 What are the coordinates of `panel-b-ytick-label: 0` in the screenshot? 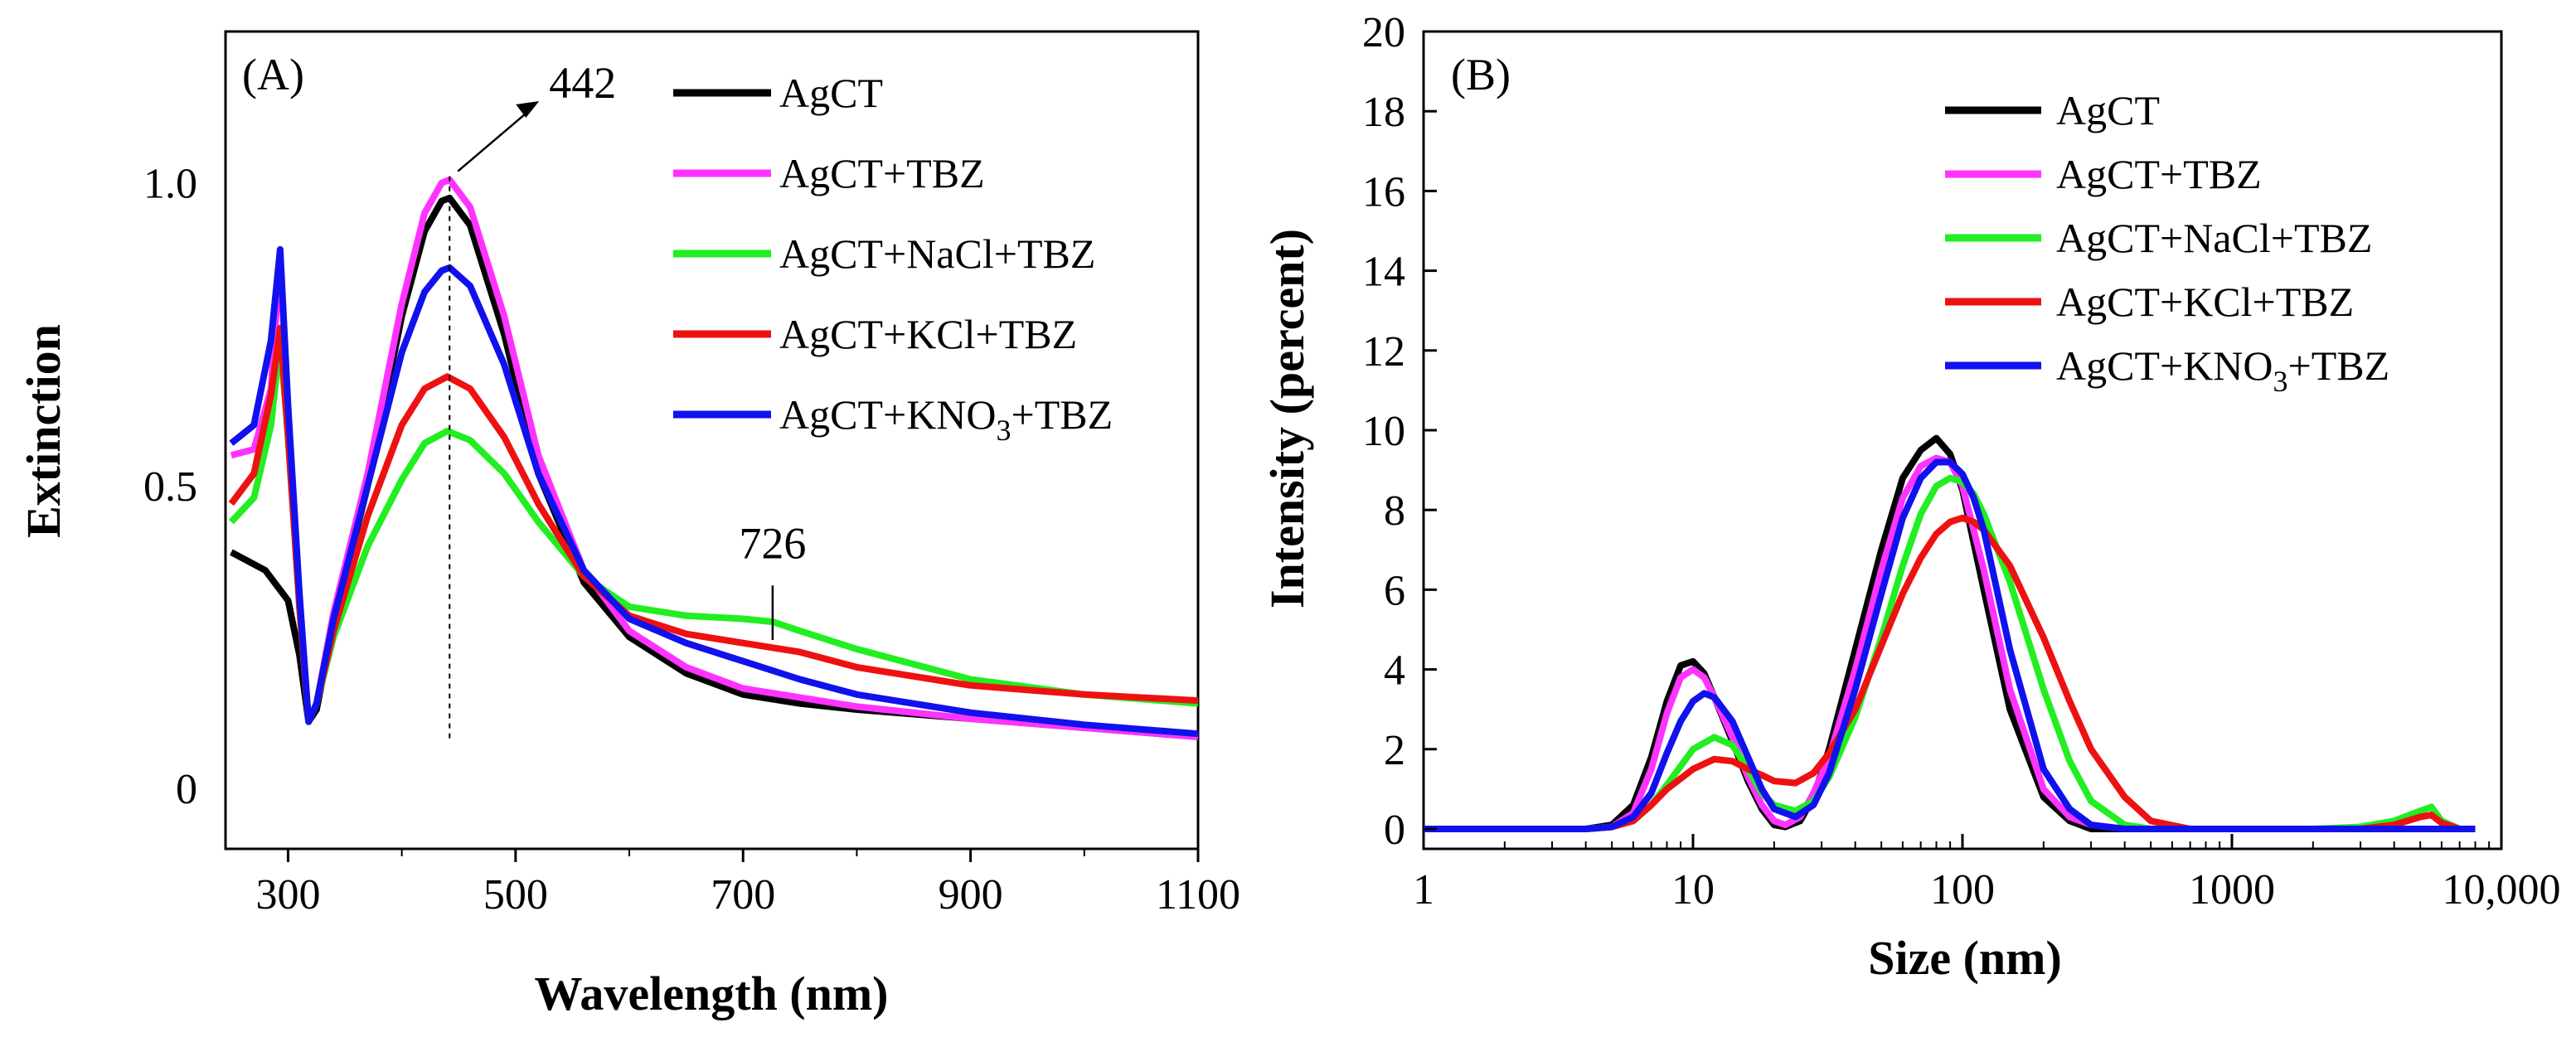 It's located at (1394, 831).